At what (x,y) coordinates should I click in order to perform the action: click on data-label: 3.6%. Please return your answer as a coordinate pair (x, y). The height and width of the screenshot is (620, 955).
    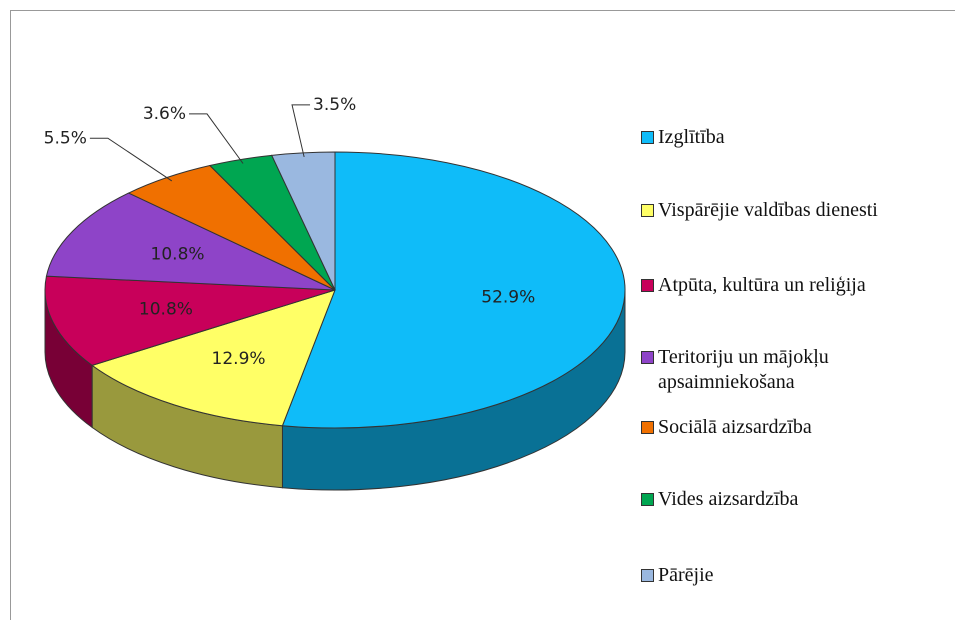
    Looking at the image, I should click on (164, 114).